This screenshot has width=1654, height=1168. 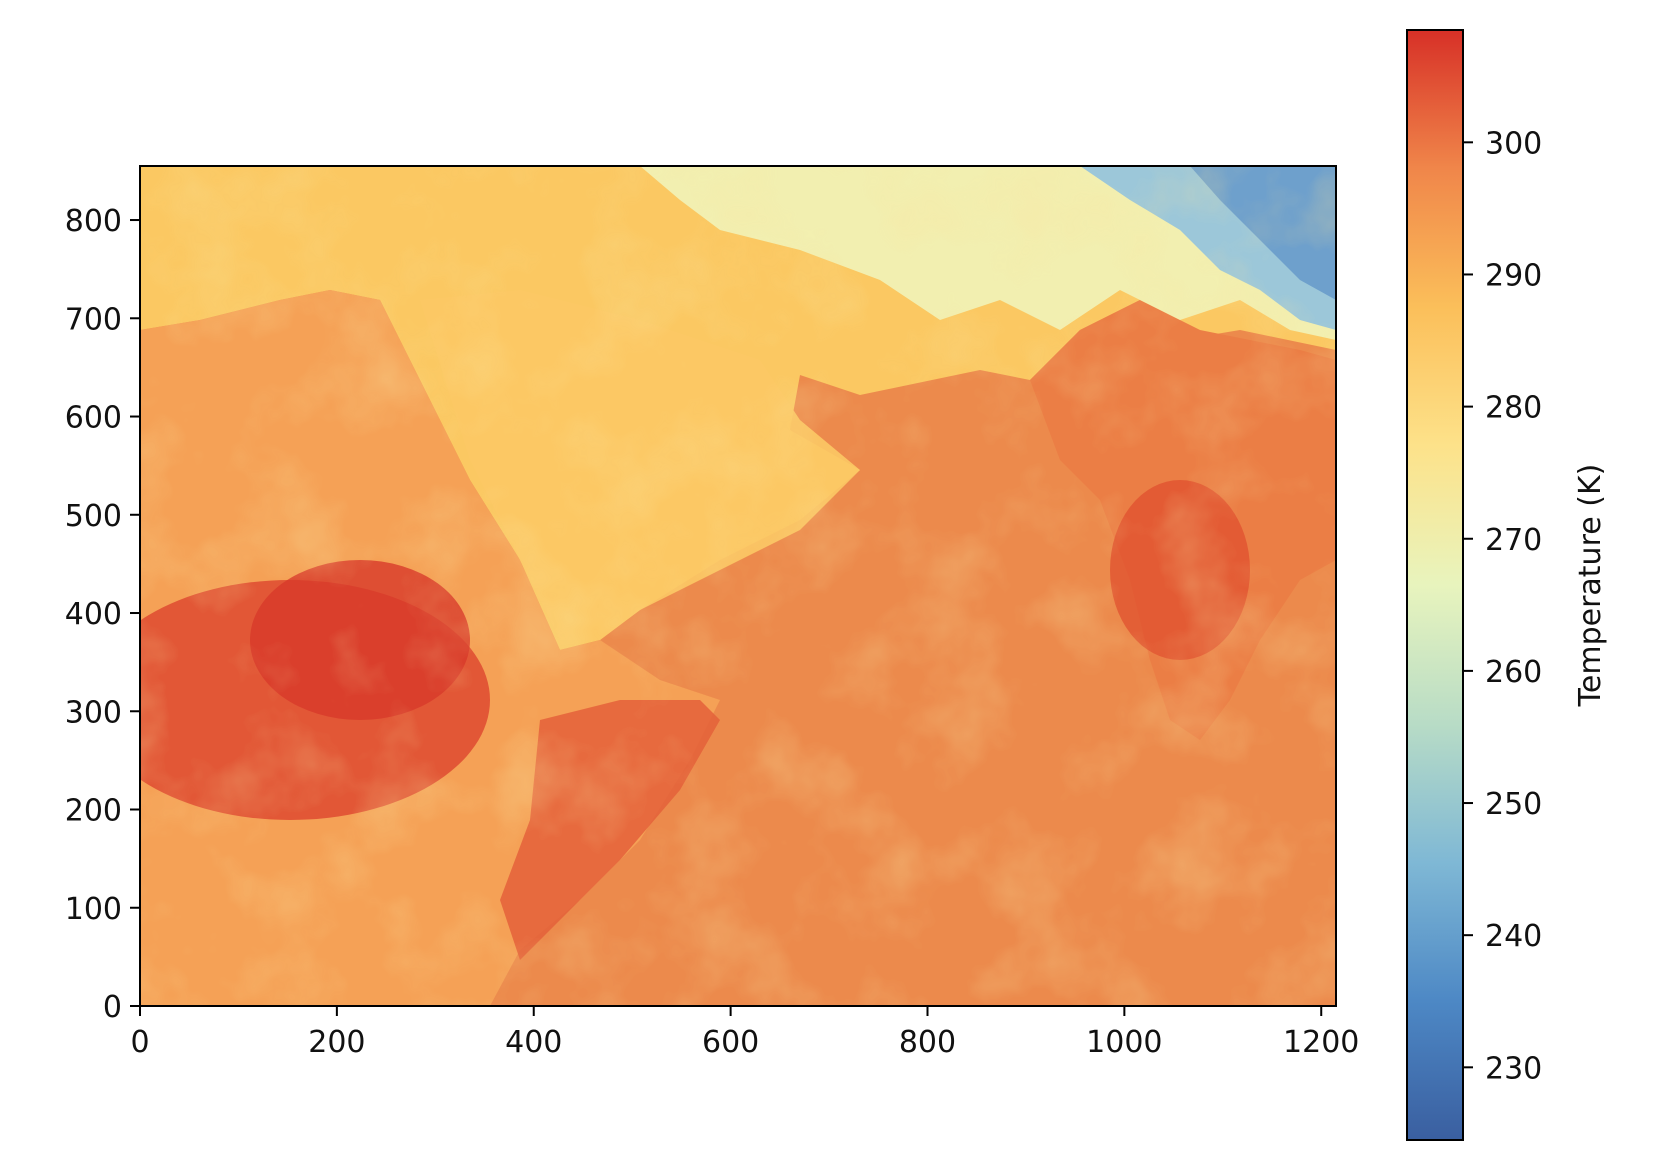 What do you see at coordinates (1502, 606) in the screenshot?
I see `colorbar-ticks: 230 240 250 260 270 280 290 300` at bounding box center [1502, 606].